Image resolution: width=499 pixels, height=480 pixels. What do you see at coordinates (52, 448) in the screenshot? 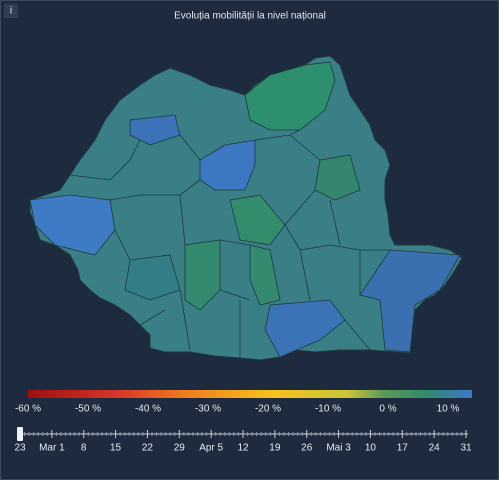
I see `timeline-label: Mar 1` at bounding box center [52, 448].